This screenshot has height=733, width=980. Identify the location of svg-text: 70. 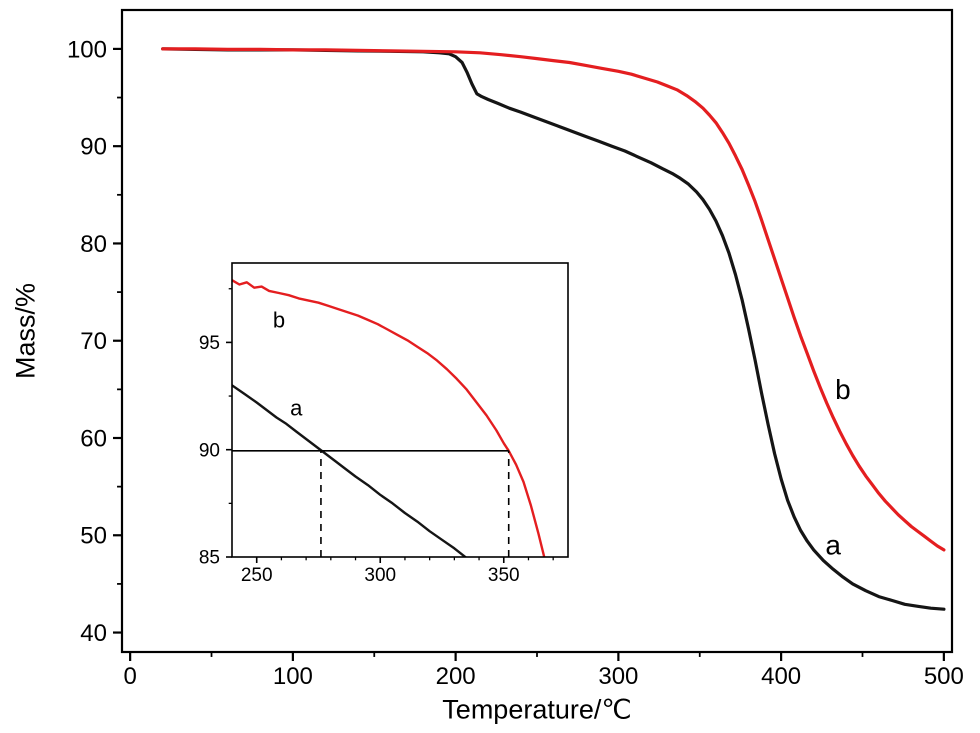
(93, 341).